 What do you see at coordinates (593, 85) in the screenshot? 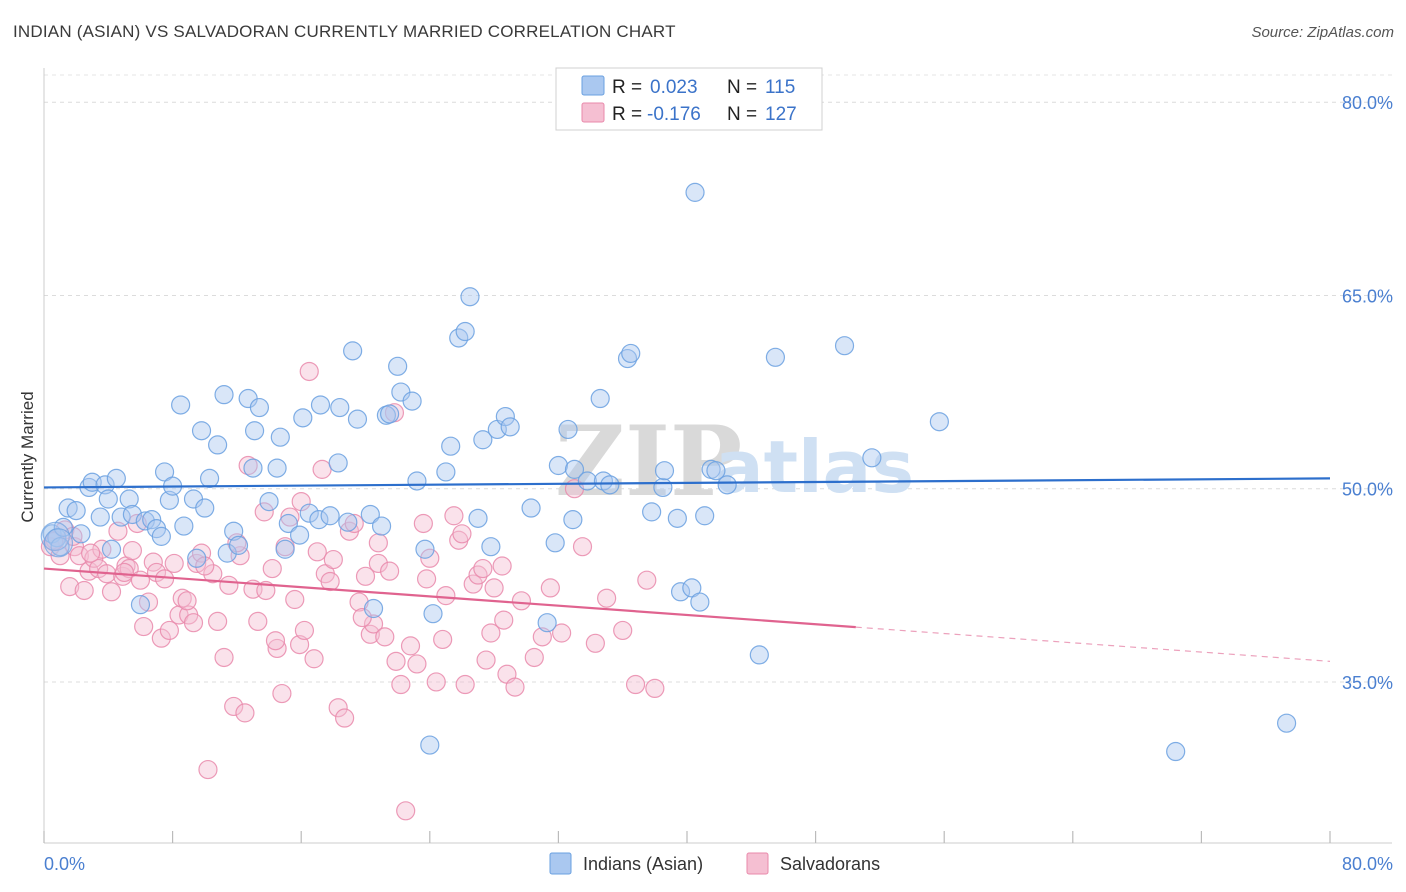
I see `legend-swatch-blue` at bounding box center [593, 85].